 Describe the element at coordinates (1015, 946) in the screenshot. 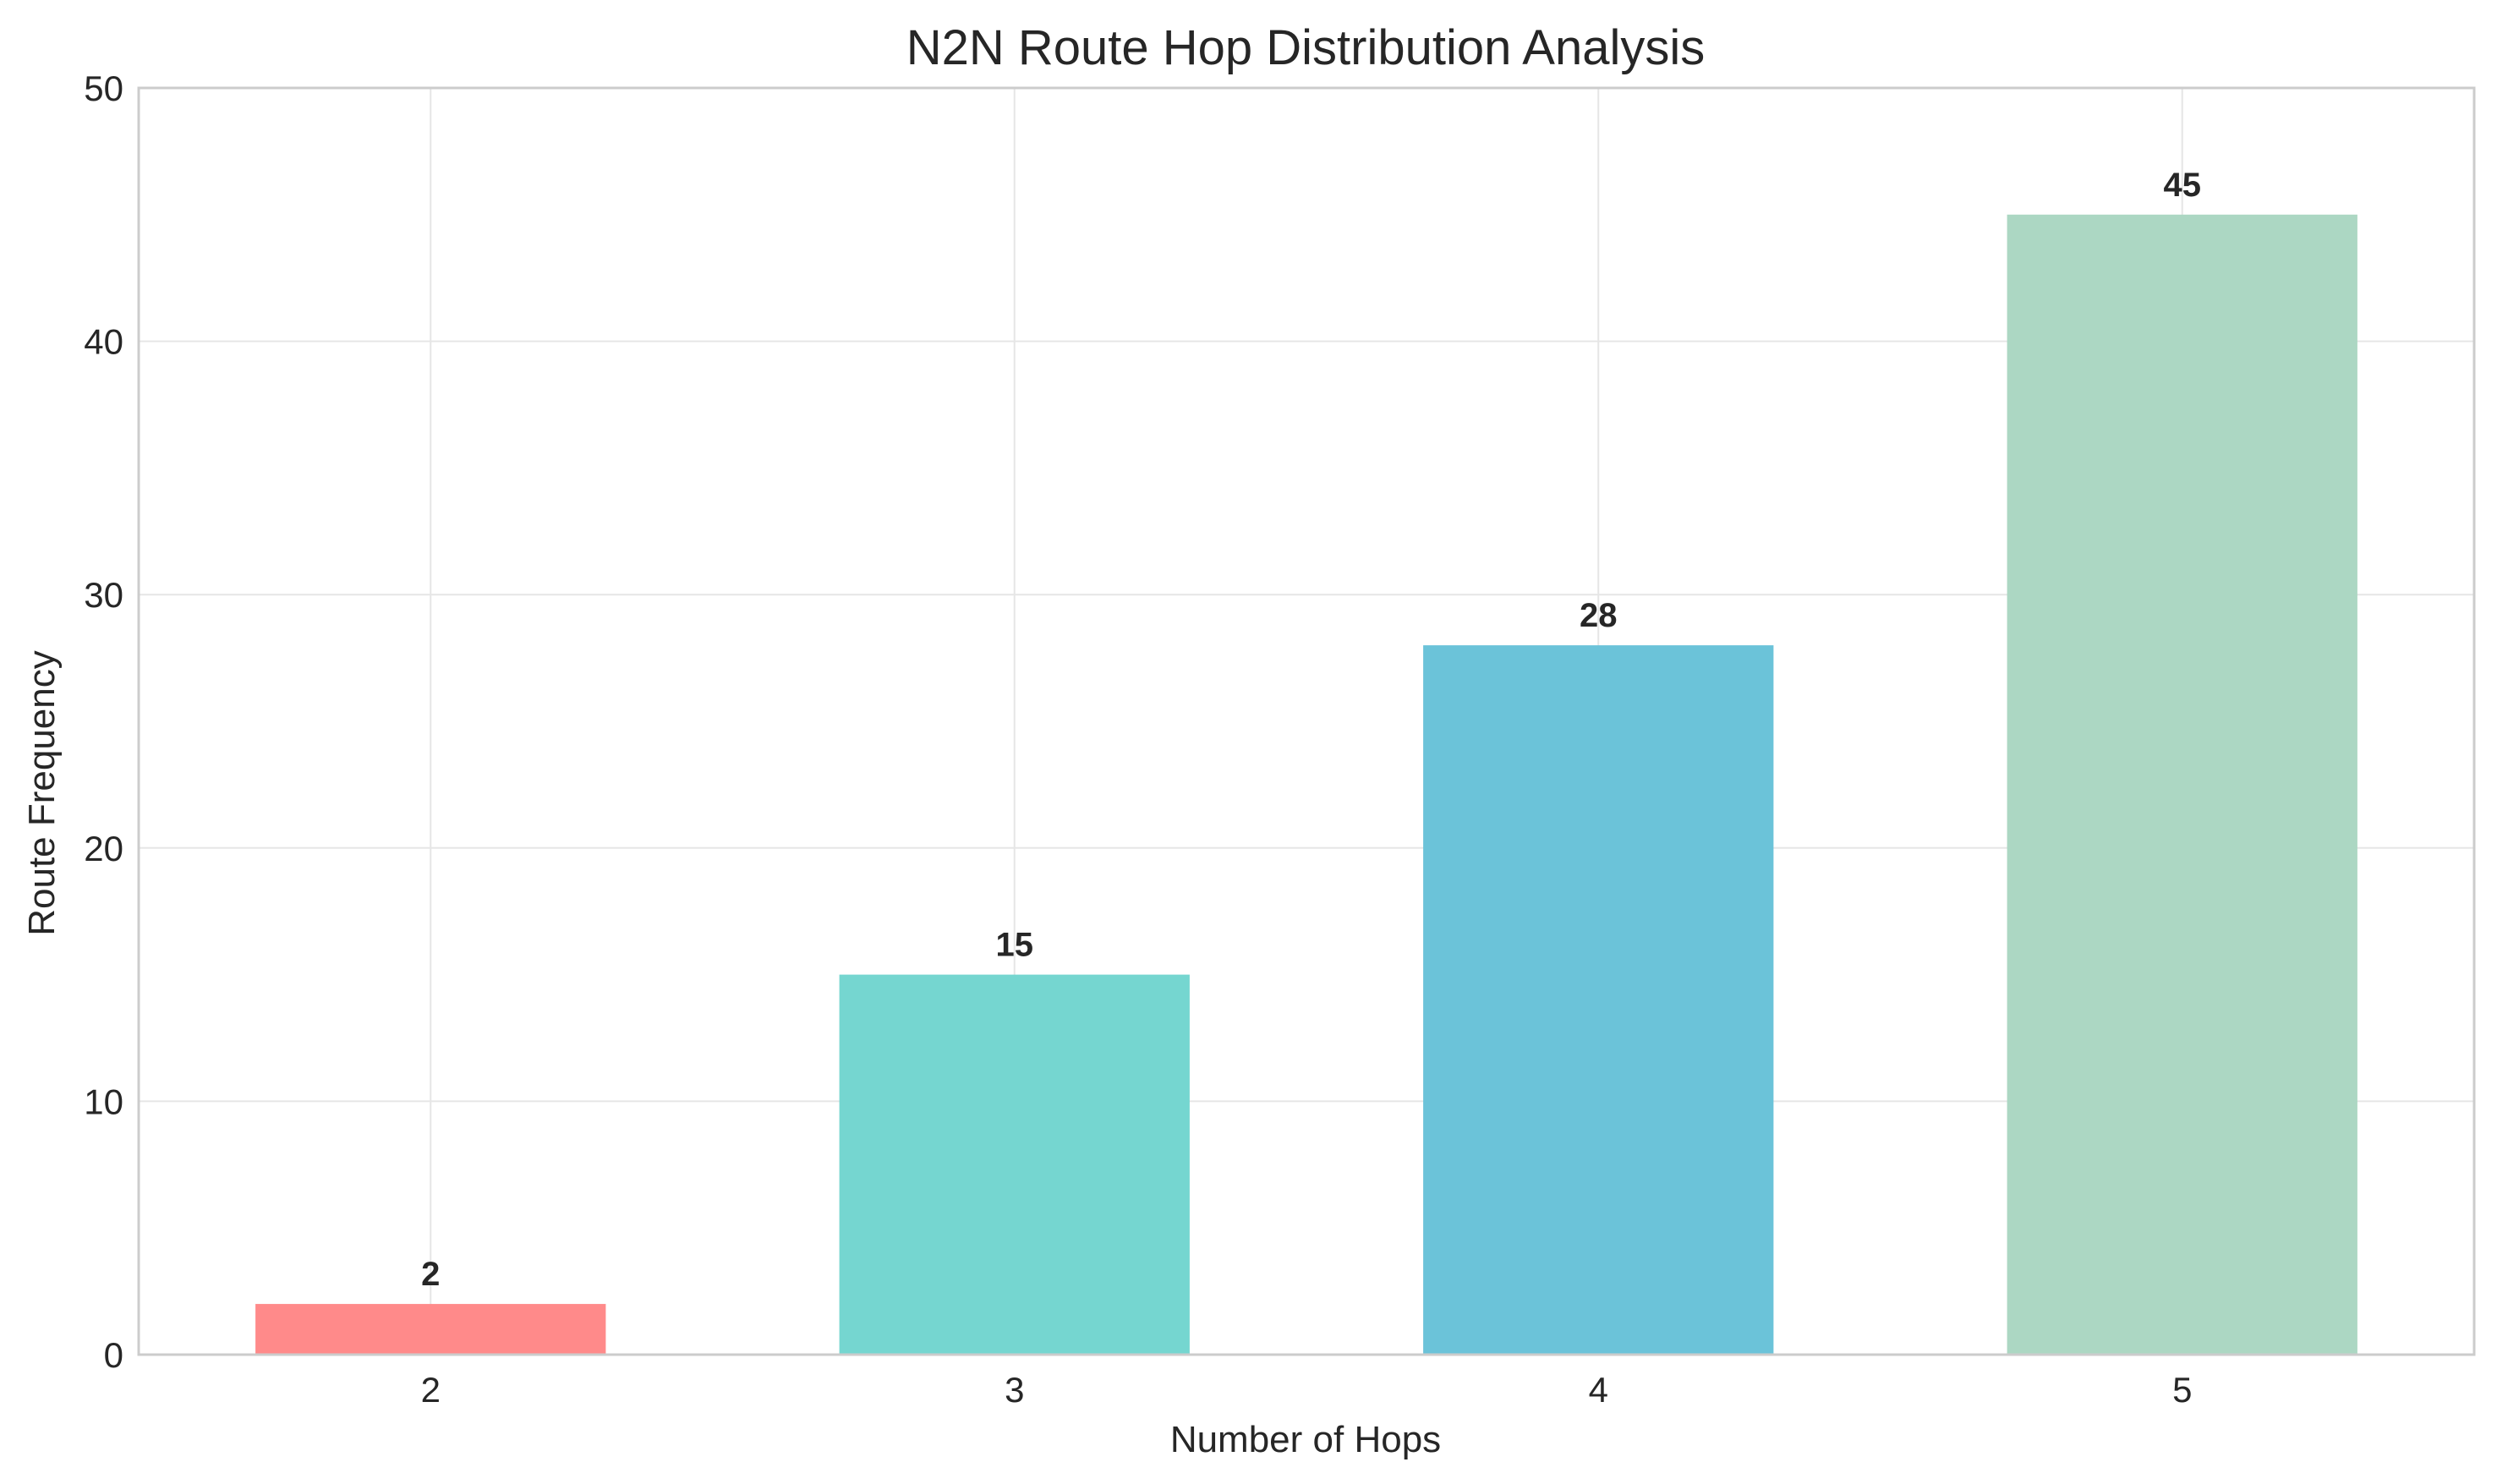

I see `data-label-3: 15` at that location.